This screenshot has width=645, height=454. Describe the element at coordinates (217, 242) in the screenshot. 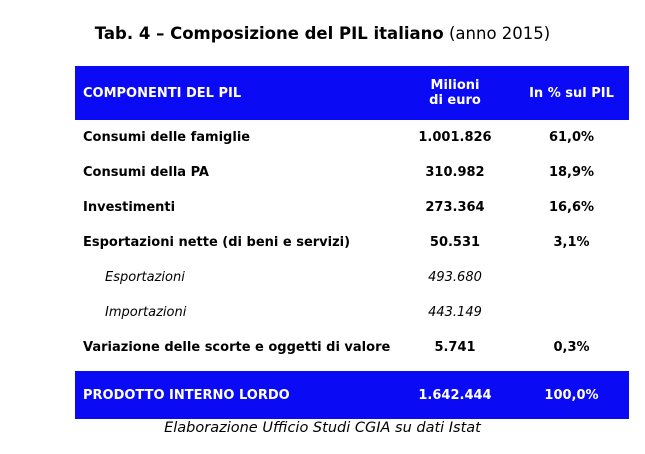

I see `row-label: Esportazioni nette (di beni e servizi)` at that location.